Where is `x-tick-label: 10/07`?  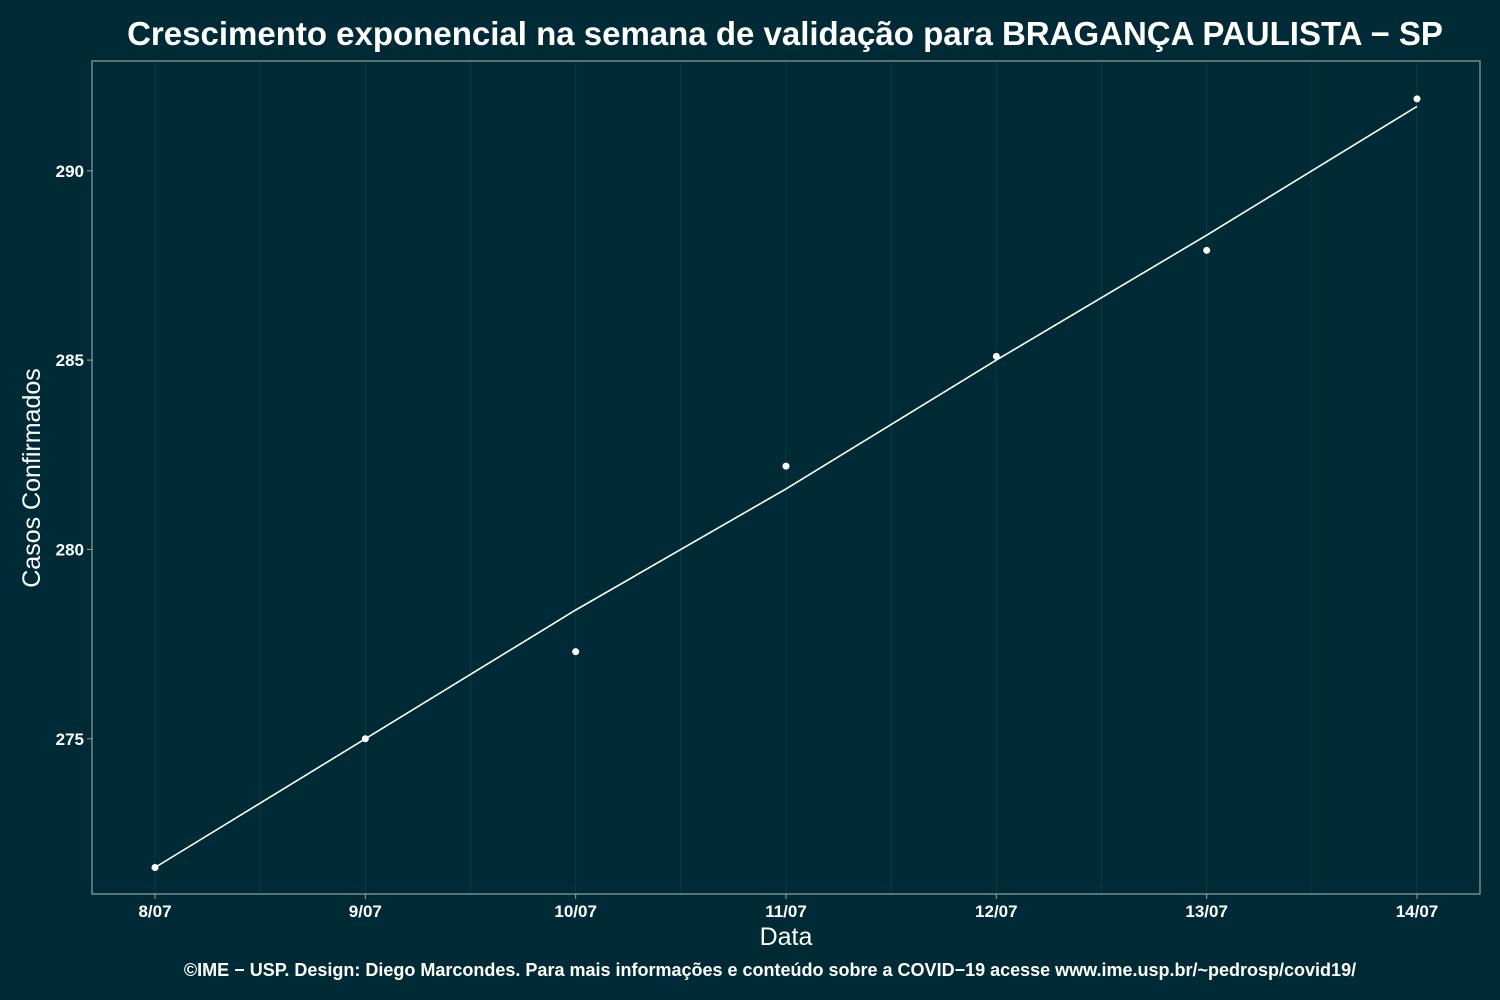 x-tick-label: 10/07 is located at coordinates (575, 911).